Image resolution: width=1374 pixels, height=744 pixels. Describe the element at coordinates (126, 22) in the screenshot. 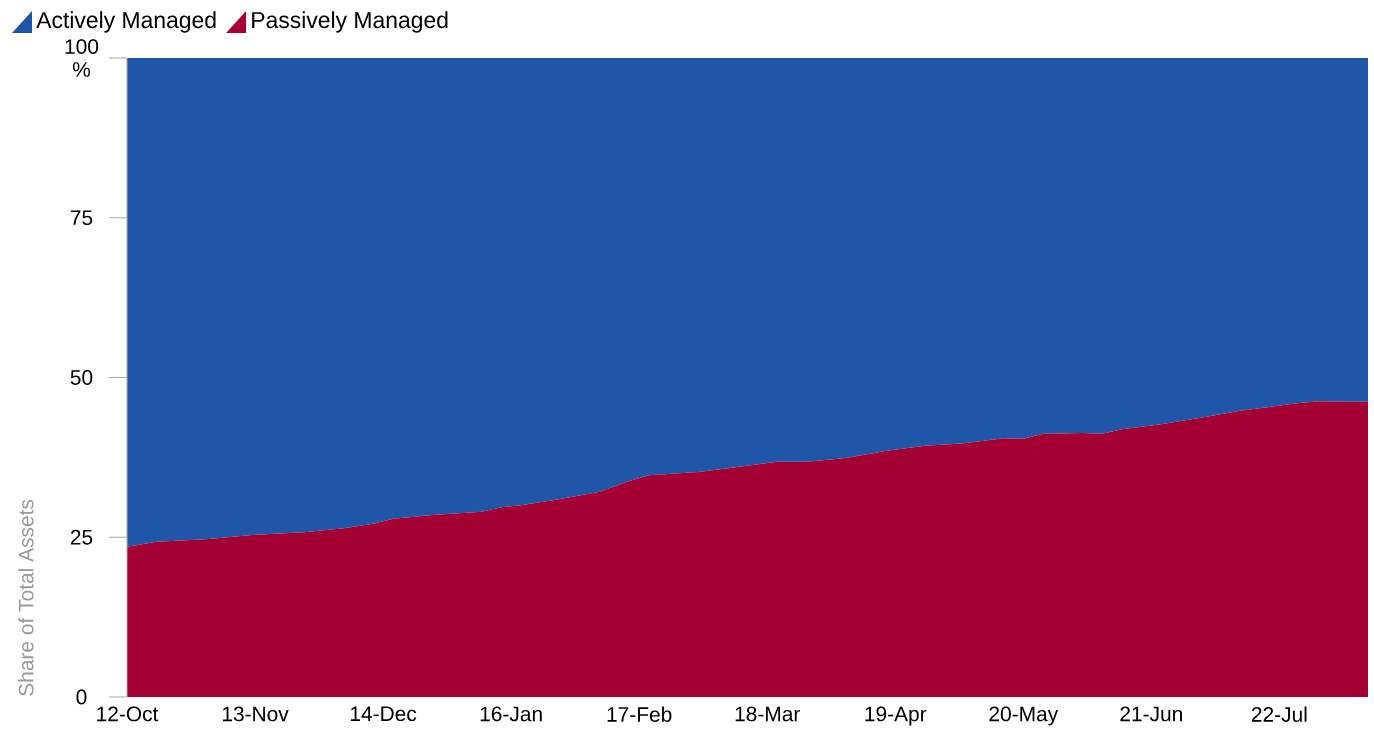

I see `legend-label: Actively Managed` at that location.